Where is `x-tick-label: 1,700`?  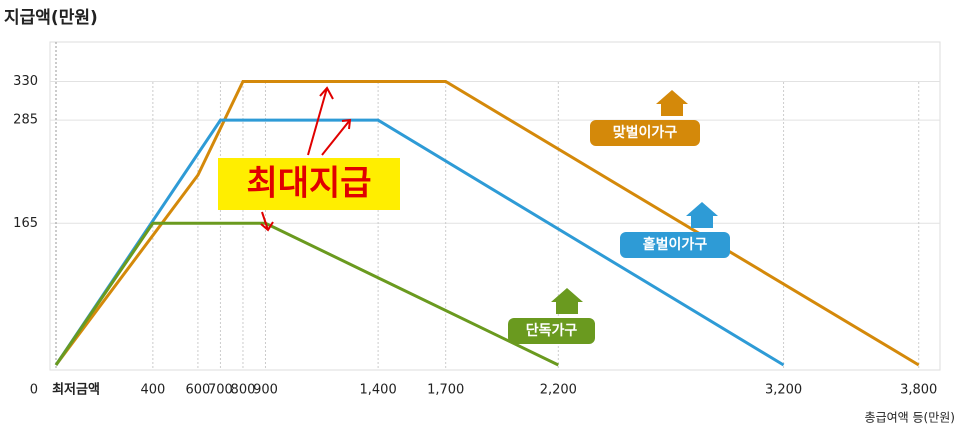
x-tick-label: 1,700 is located at coordinates (445, 390).